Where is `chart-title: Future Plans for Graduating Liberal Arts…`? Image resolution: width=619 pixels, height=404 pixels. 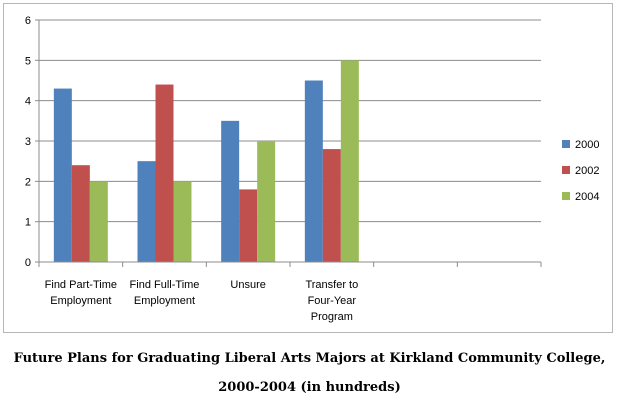 chart-title: Future Plans for Graduating Liberal Arts… is located at coordinates (309, 373).